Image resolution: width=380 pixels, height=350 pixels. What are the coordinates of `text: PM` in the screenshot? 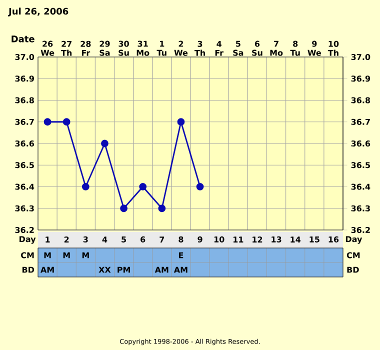 It's located at (124, 269).